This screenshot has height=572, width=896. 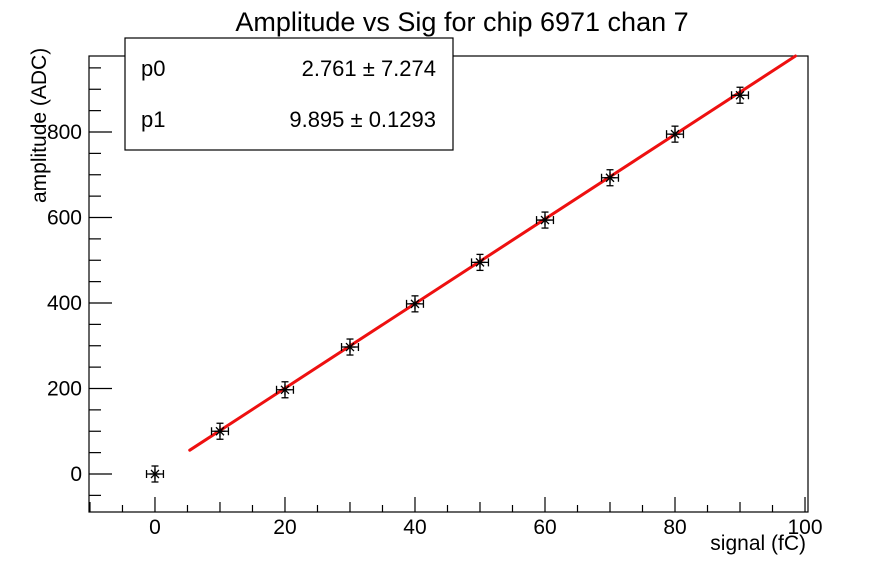 I want to click on x-tick-label: 40, so click(x=414, y=527).